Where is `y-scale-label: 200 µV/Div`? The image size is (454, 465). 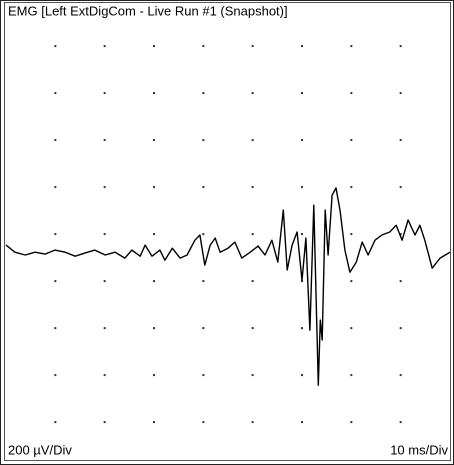
y-scale-label: 200 µV/Div is located at coordinates (40, 449).